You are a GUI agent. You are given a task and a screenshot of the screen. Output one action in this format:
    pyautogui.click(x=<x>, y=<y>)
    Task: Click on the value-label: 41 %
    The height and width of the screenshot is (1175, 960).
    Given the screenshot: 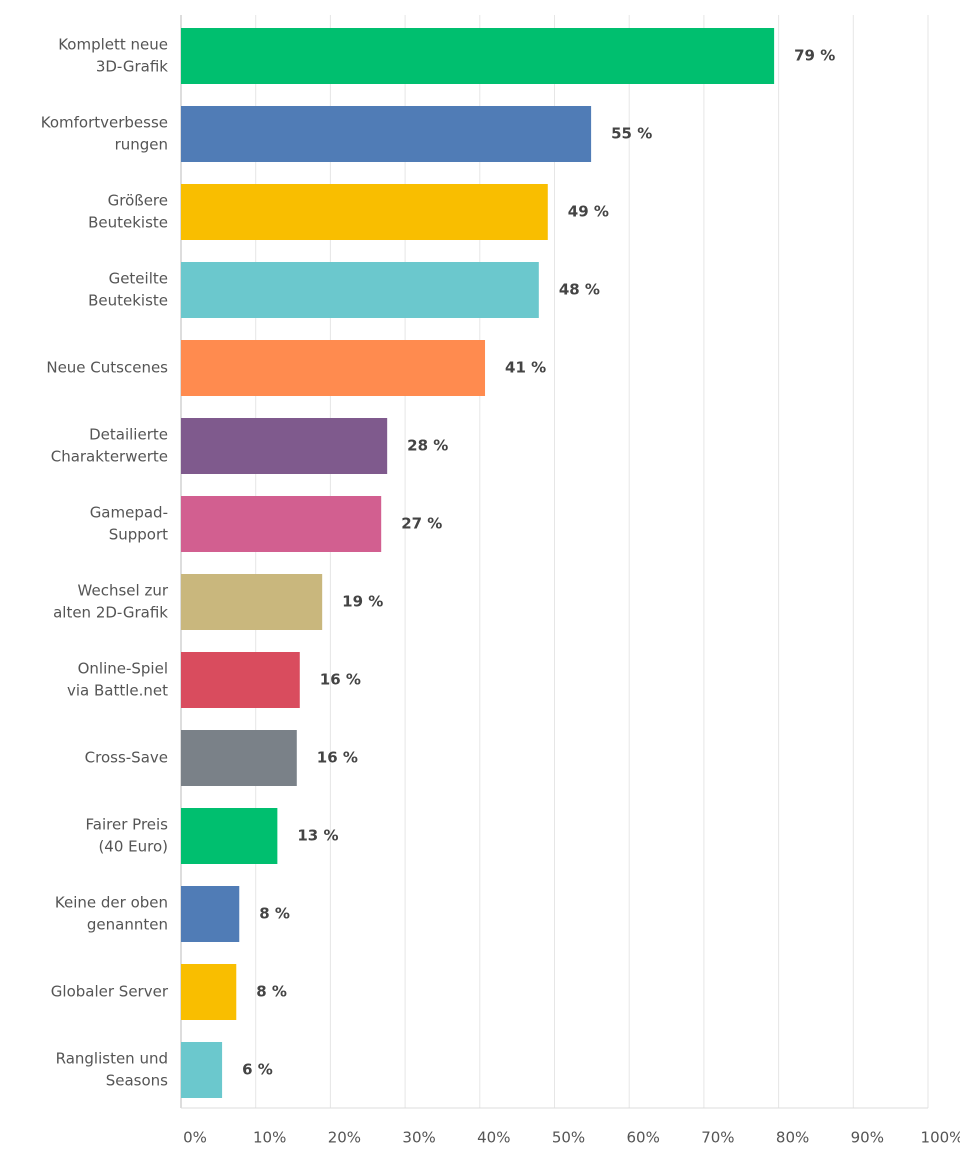 What is the action you would take?
    pyautogui.click(x=525, y=368)
    